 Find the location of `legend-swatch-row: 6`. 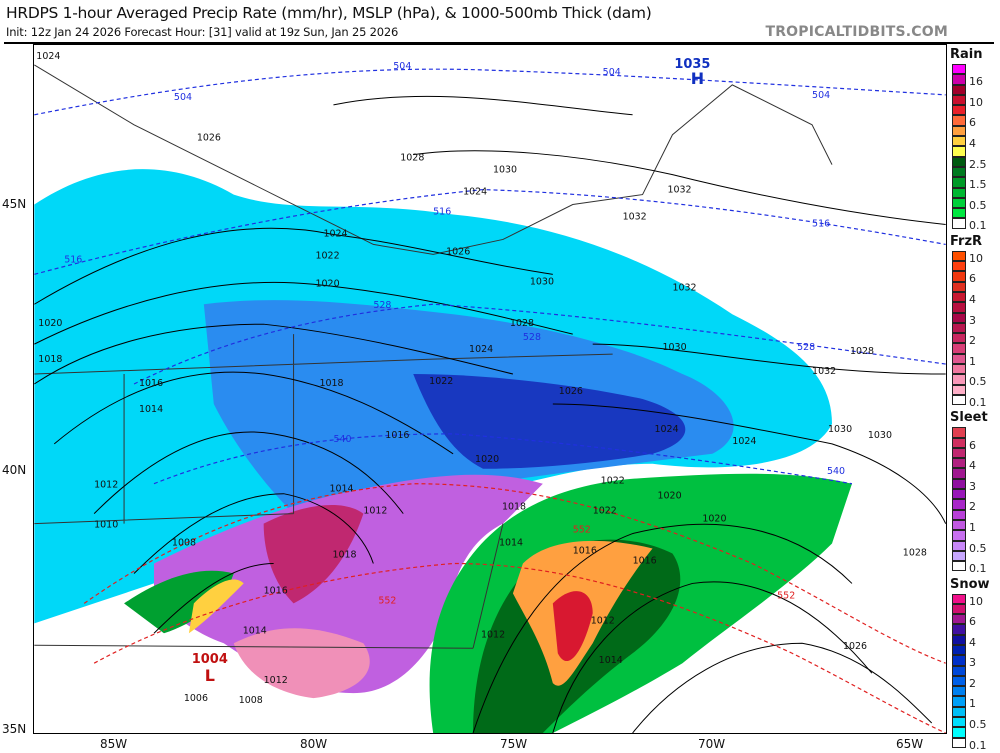

legend-swatch-row: 6 is located at coordinates (975, 444).